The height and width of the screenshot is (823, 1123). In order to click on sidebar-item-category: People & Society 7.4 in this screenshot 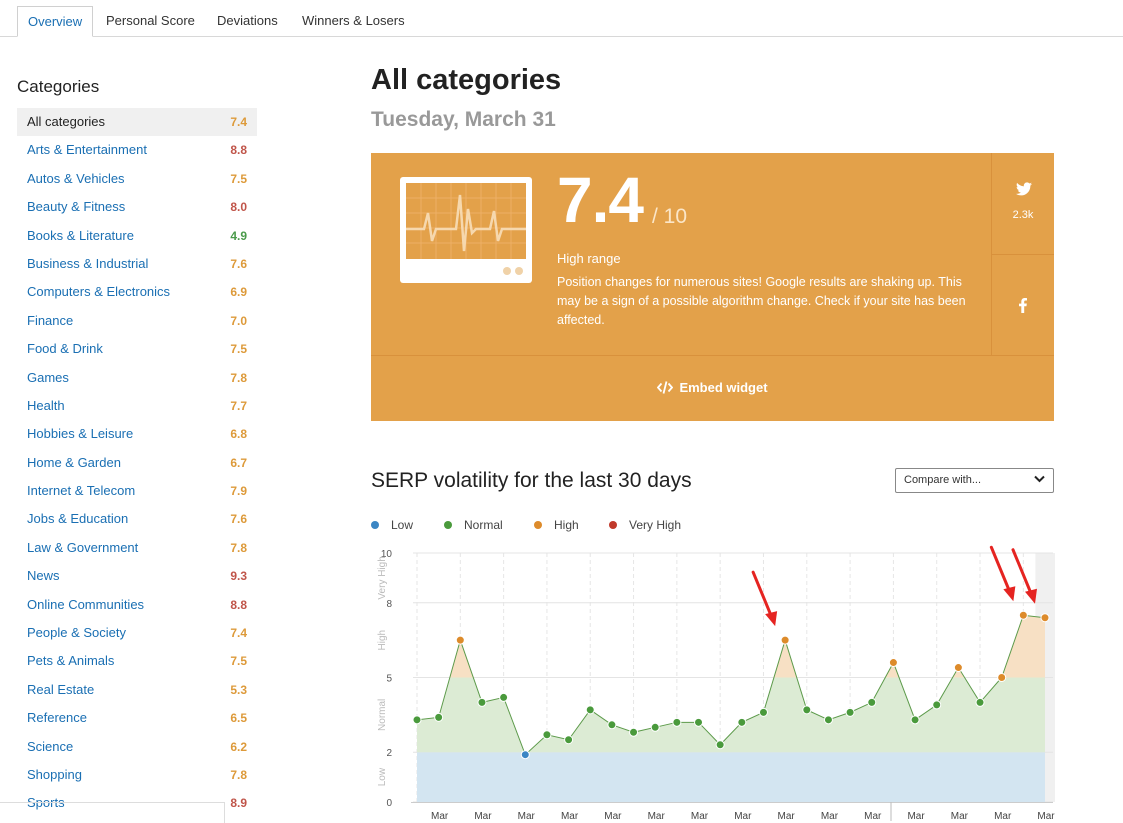, I will do `click(137, 633)`.